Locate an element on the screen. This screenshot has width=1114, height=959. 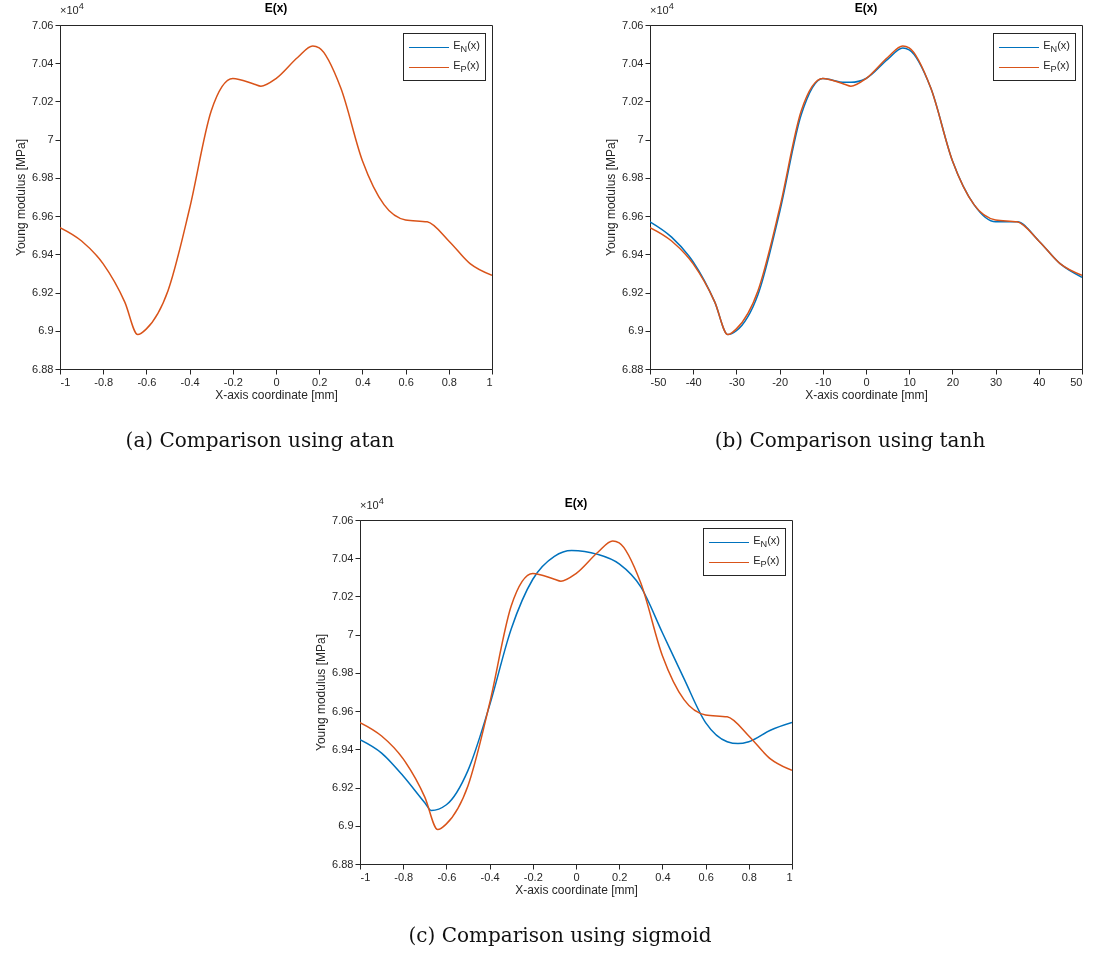
x-tick-label: 10 is located at coordinates (909, 381).